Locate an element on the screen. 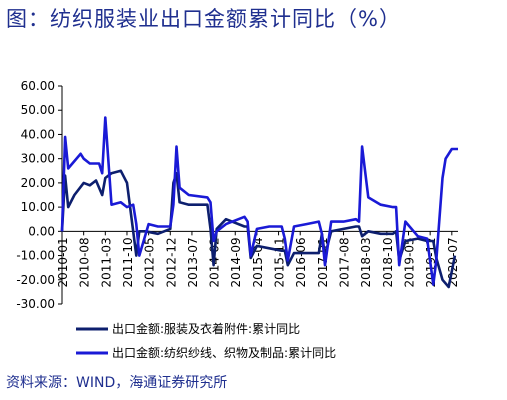 Image resolution: width=507 pixels, height=400 pixels. y-tick-label: 50.00 is located at coordinates (38, 110).